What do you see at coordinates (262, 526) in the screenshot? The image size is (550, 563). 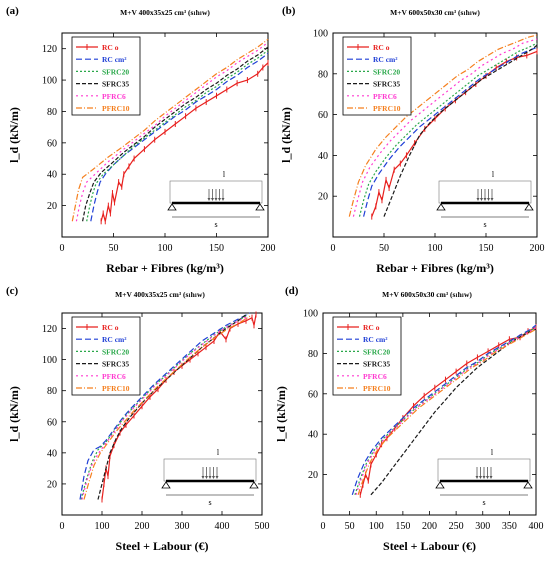 I see `x-tick-label: 500` at bounding box center [262, 526].